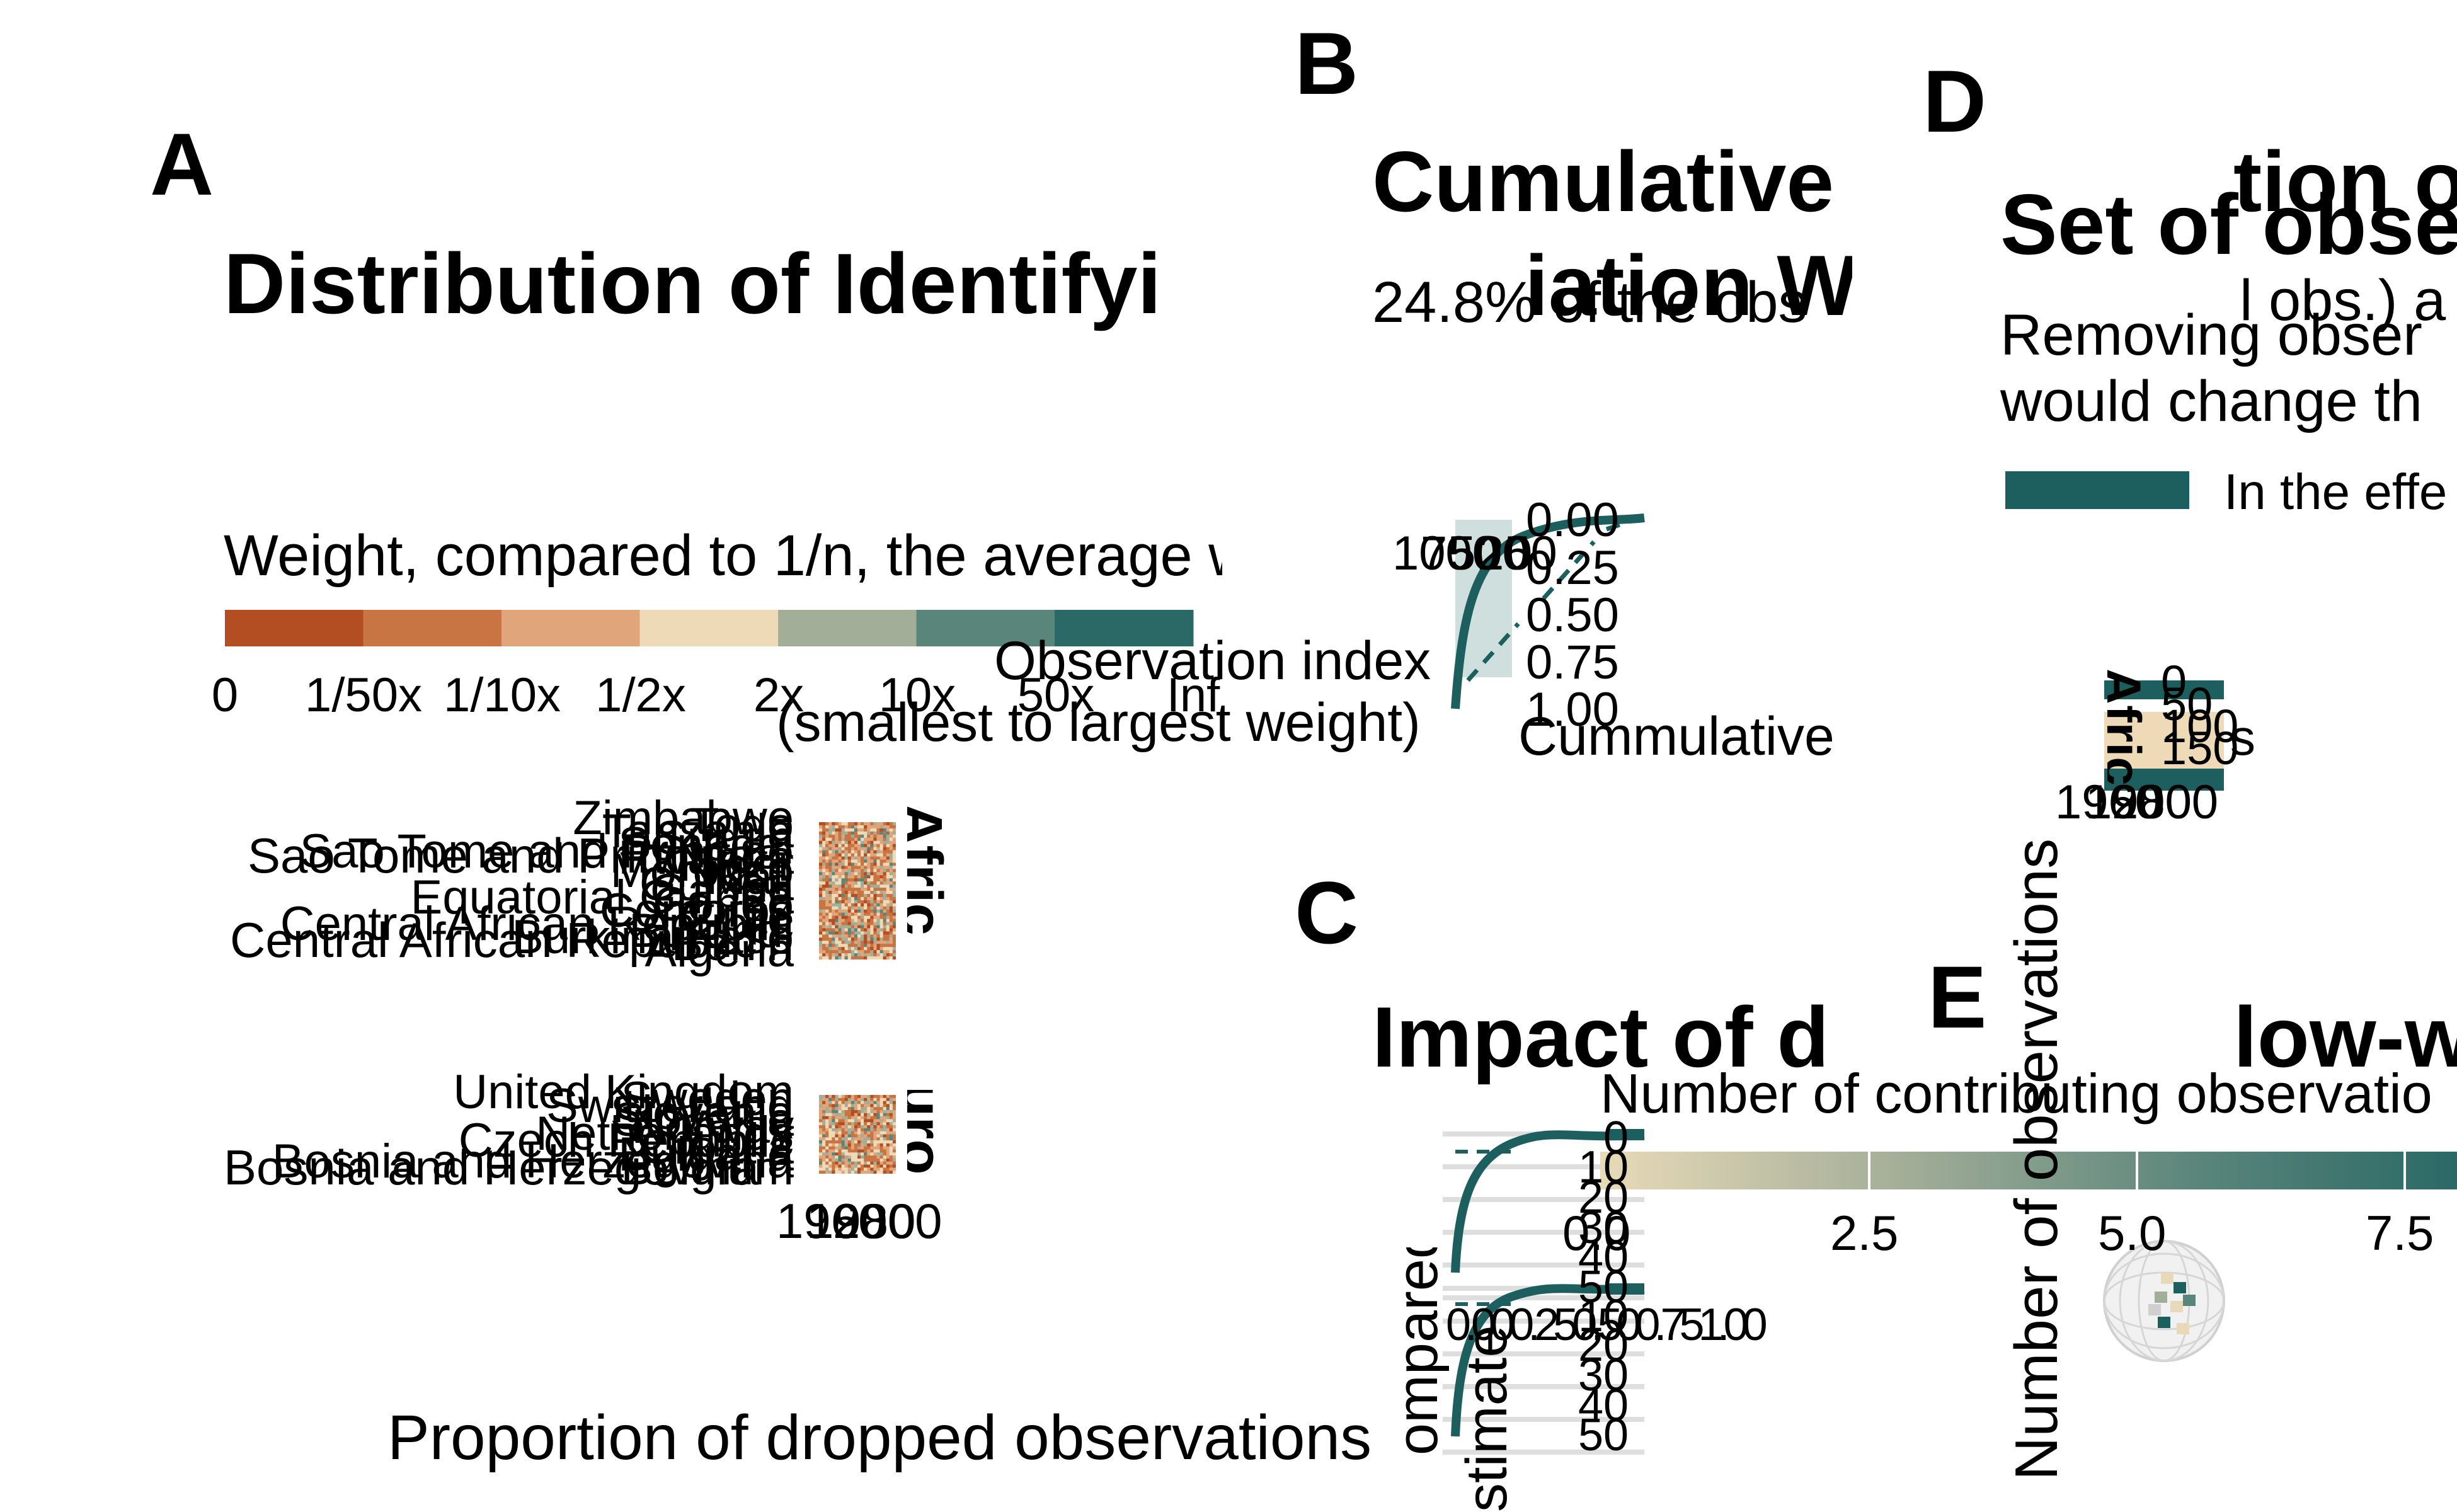 The width and height of the screenshot is (2457, 1512). What do you see at coordinates (2154, 1309) in the screenshot?
I see `globe-country` at bounding box center [2154, 1309].